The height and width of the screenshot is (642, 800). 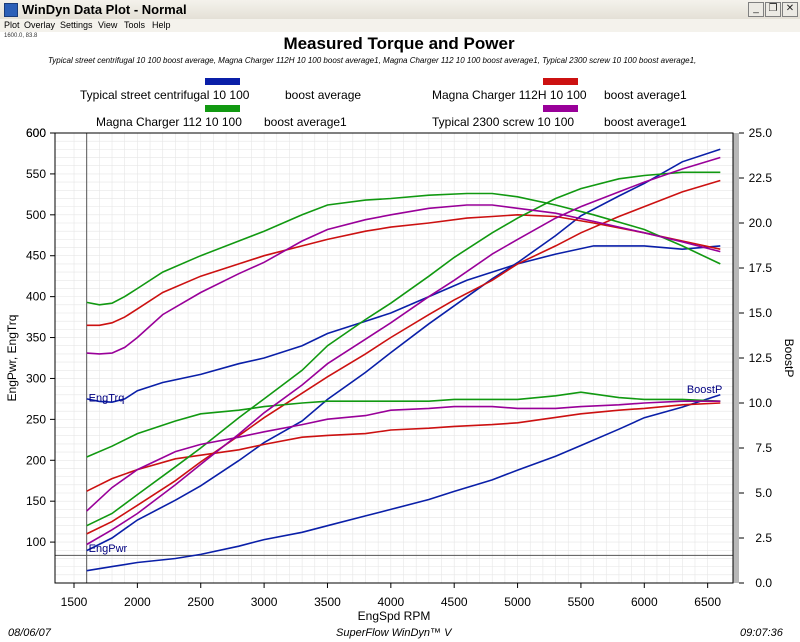 What do you see at coordinates (40, 25) in the screenshot?
I see `menu-overlay: Overlay` at bounding box center [40, 25].